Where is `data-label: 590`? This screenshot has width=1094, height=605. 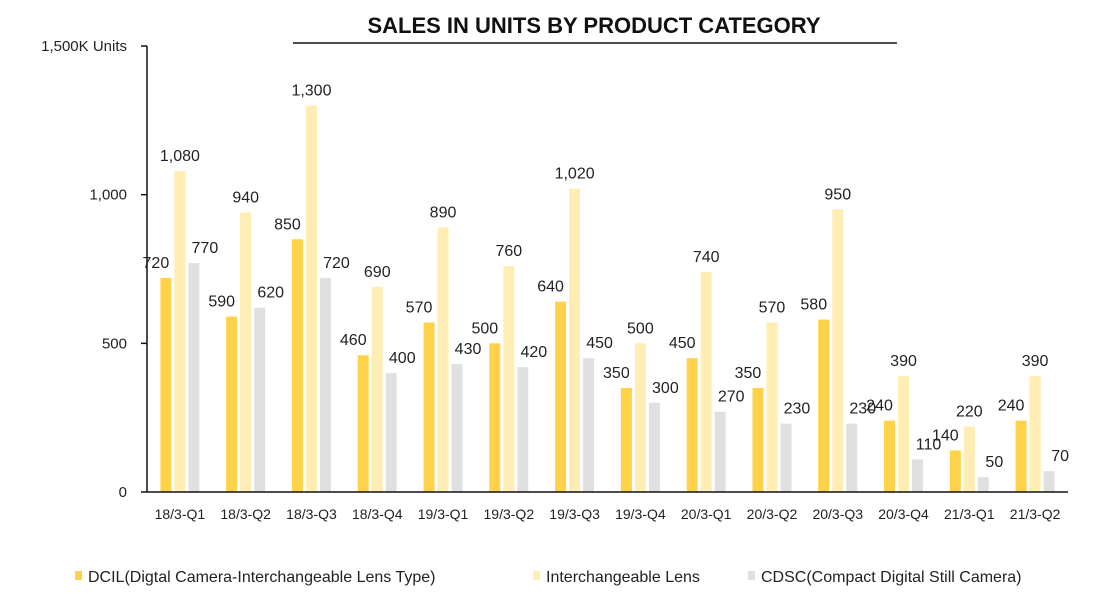
data-label: 590 is located at coordinates (221, 302).